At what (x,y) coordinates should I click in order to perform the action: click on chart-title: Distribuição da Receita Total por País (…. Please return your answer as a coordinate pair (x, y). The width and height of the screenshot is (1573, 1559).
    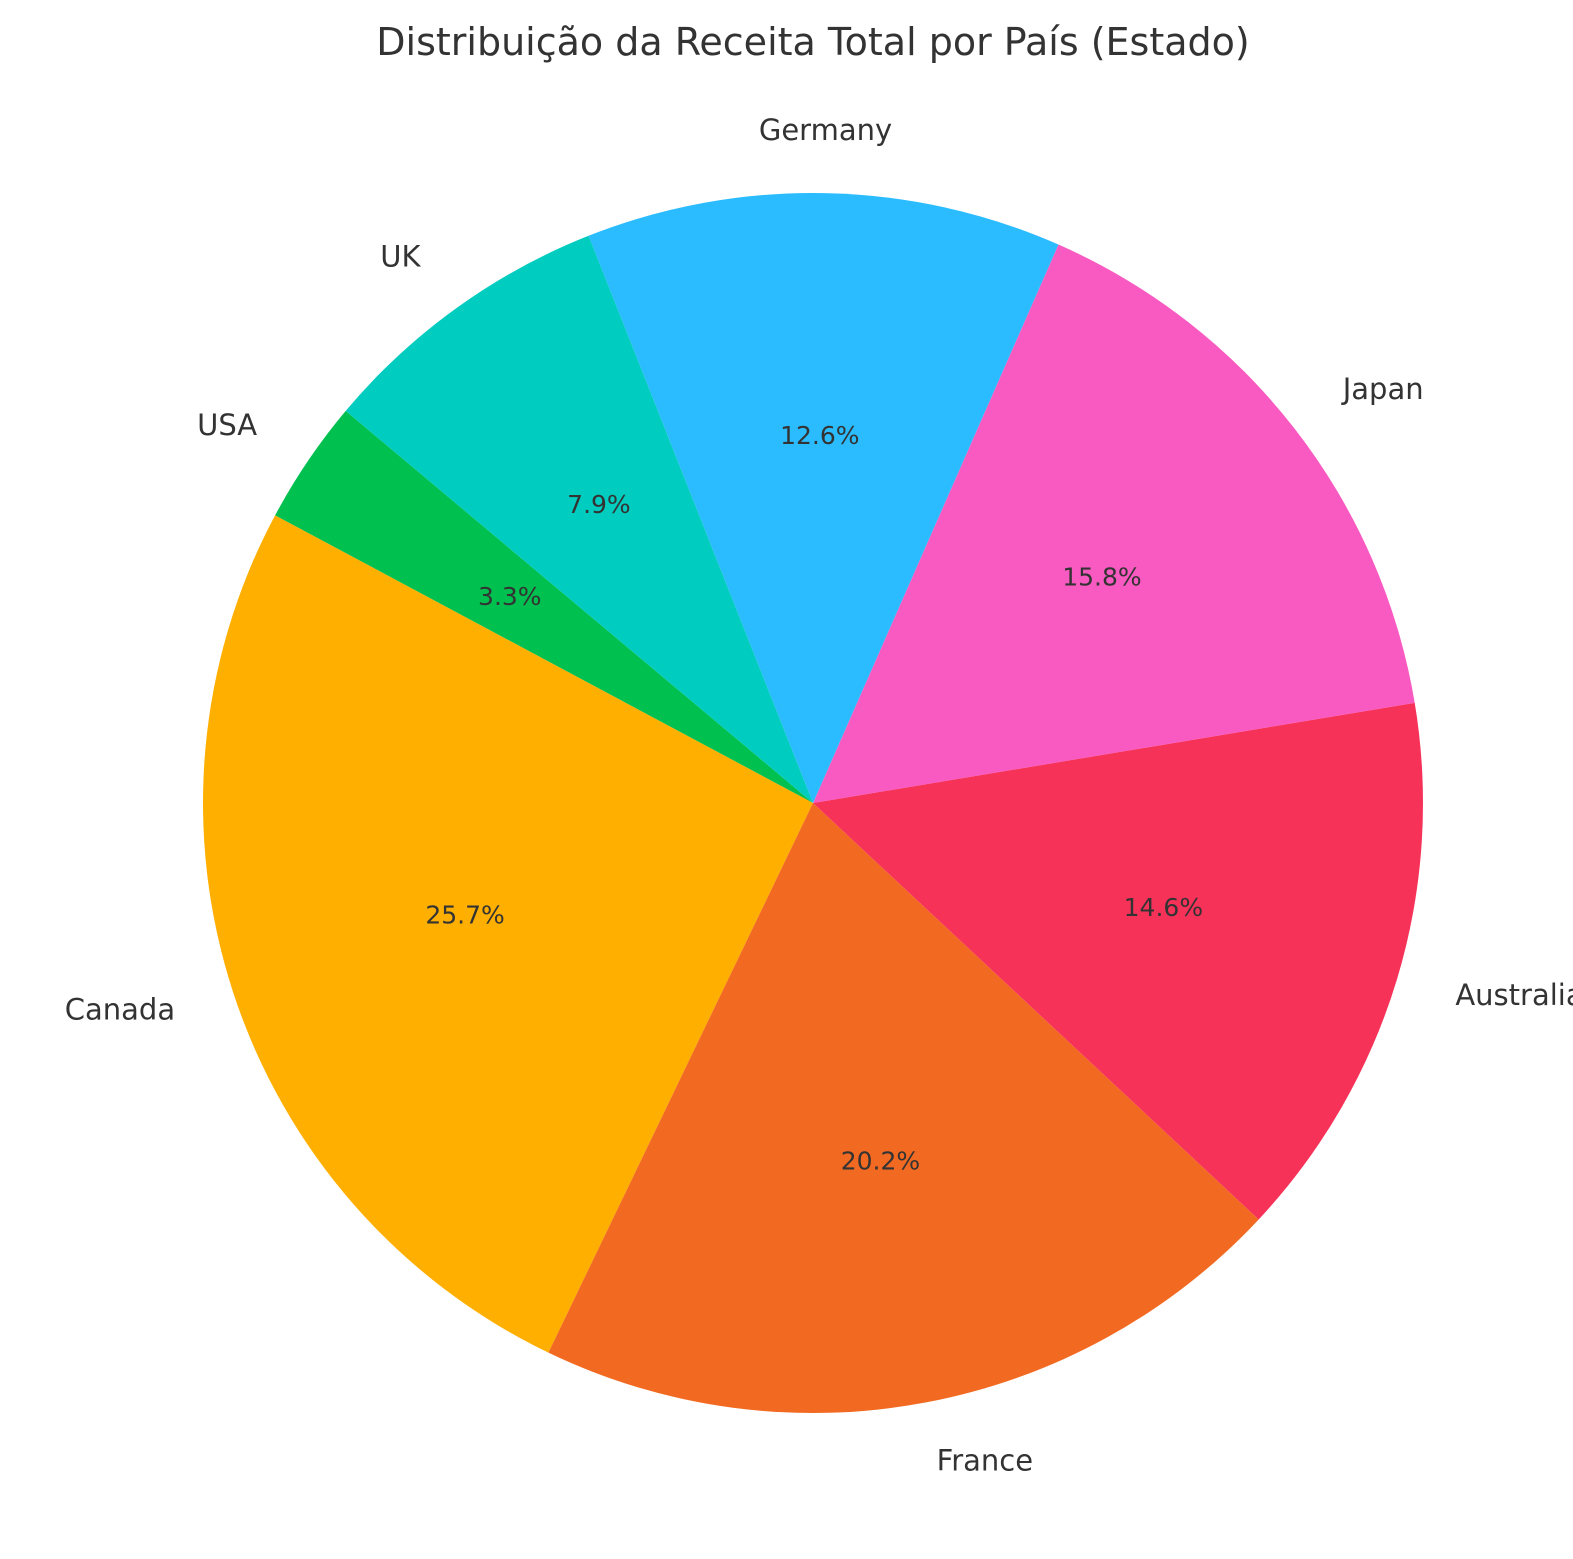
    Looking at the image, I should click on (812, 42).